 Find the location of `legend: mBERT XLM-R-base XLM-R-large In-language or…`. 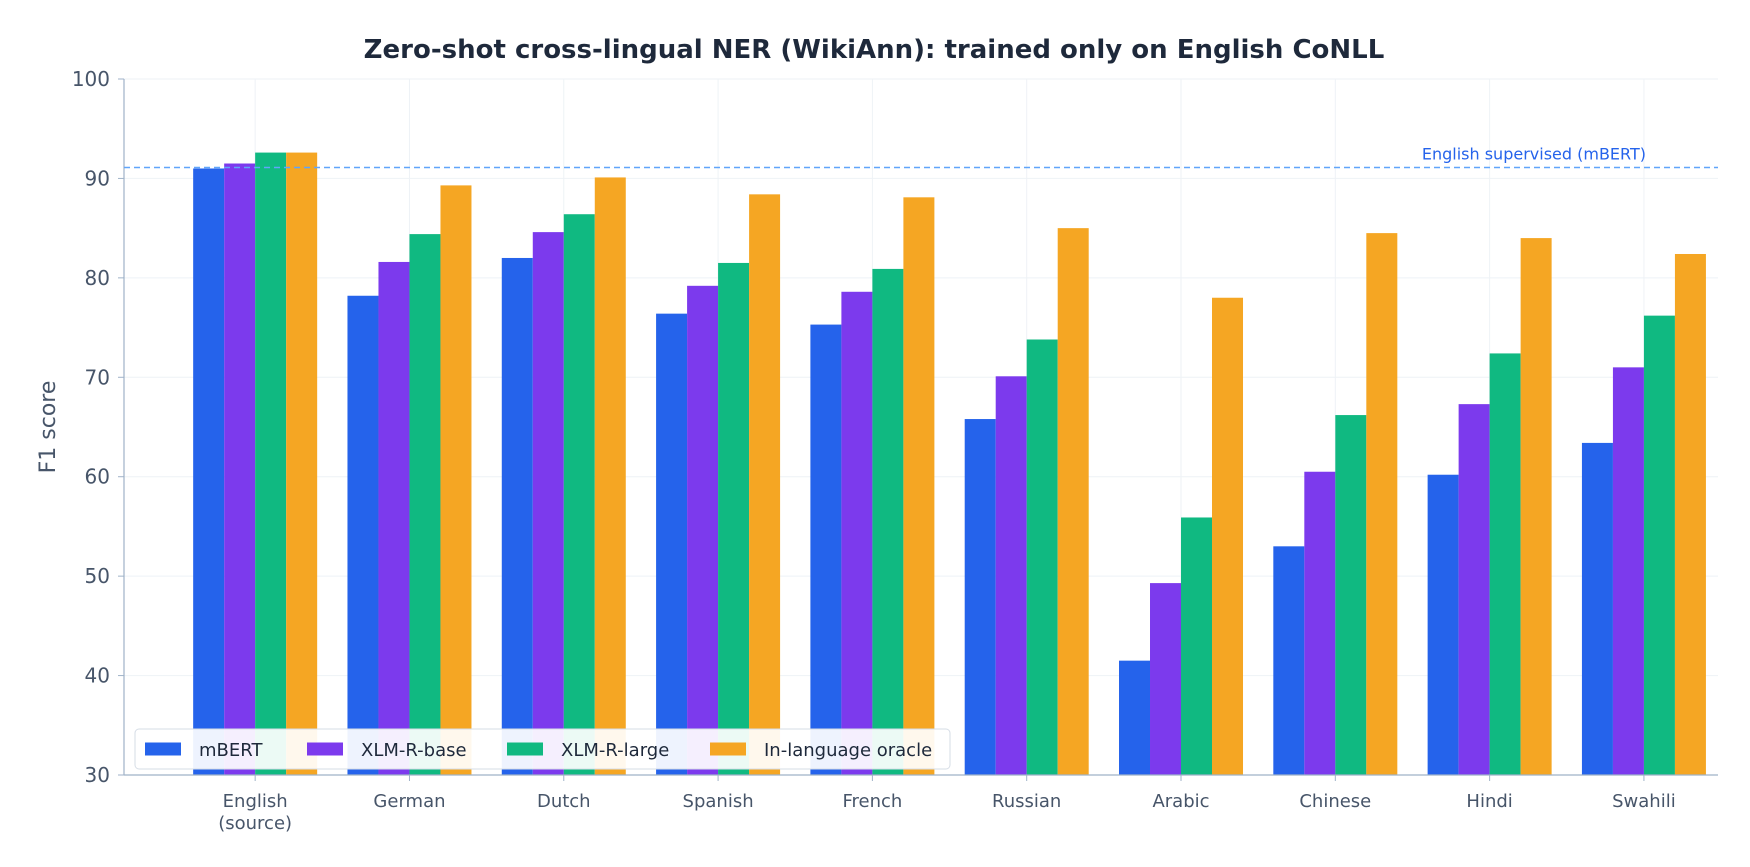

legend: mBERT XLM-R-base XLM-R-large In-language or… is located at coordinates (542, 749).